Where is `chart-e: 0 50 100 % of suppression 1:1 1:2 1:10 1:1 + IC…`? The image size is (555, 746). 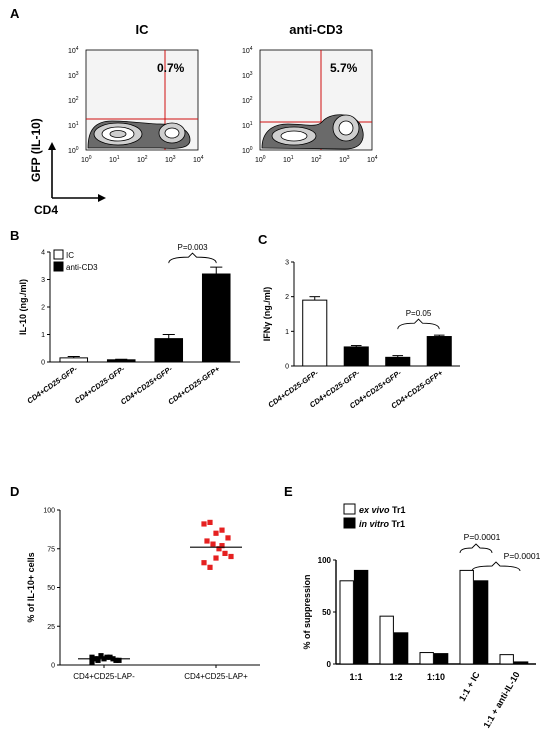 chart-e: 0 50 100 % of suppression 1:1 1:2 1:10 1:1 + IC… is located at coordinates (421, 616).